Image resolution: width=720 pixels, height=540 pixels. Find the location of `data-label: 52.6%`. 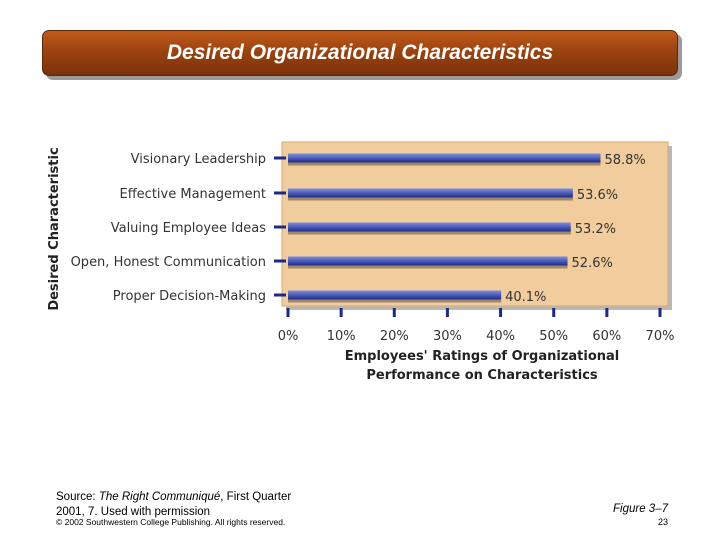

data-label: 52.6% is located at coordinates (592, 263).